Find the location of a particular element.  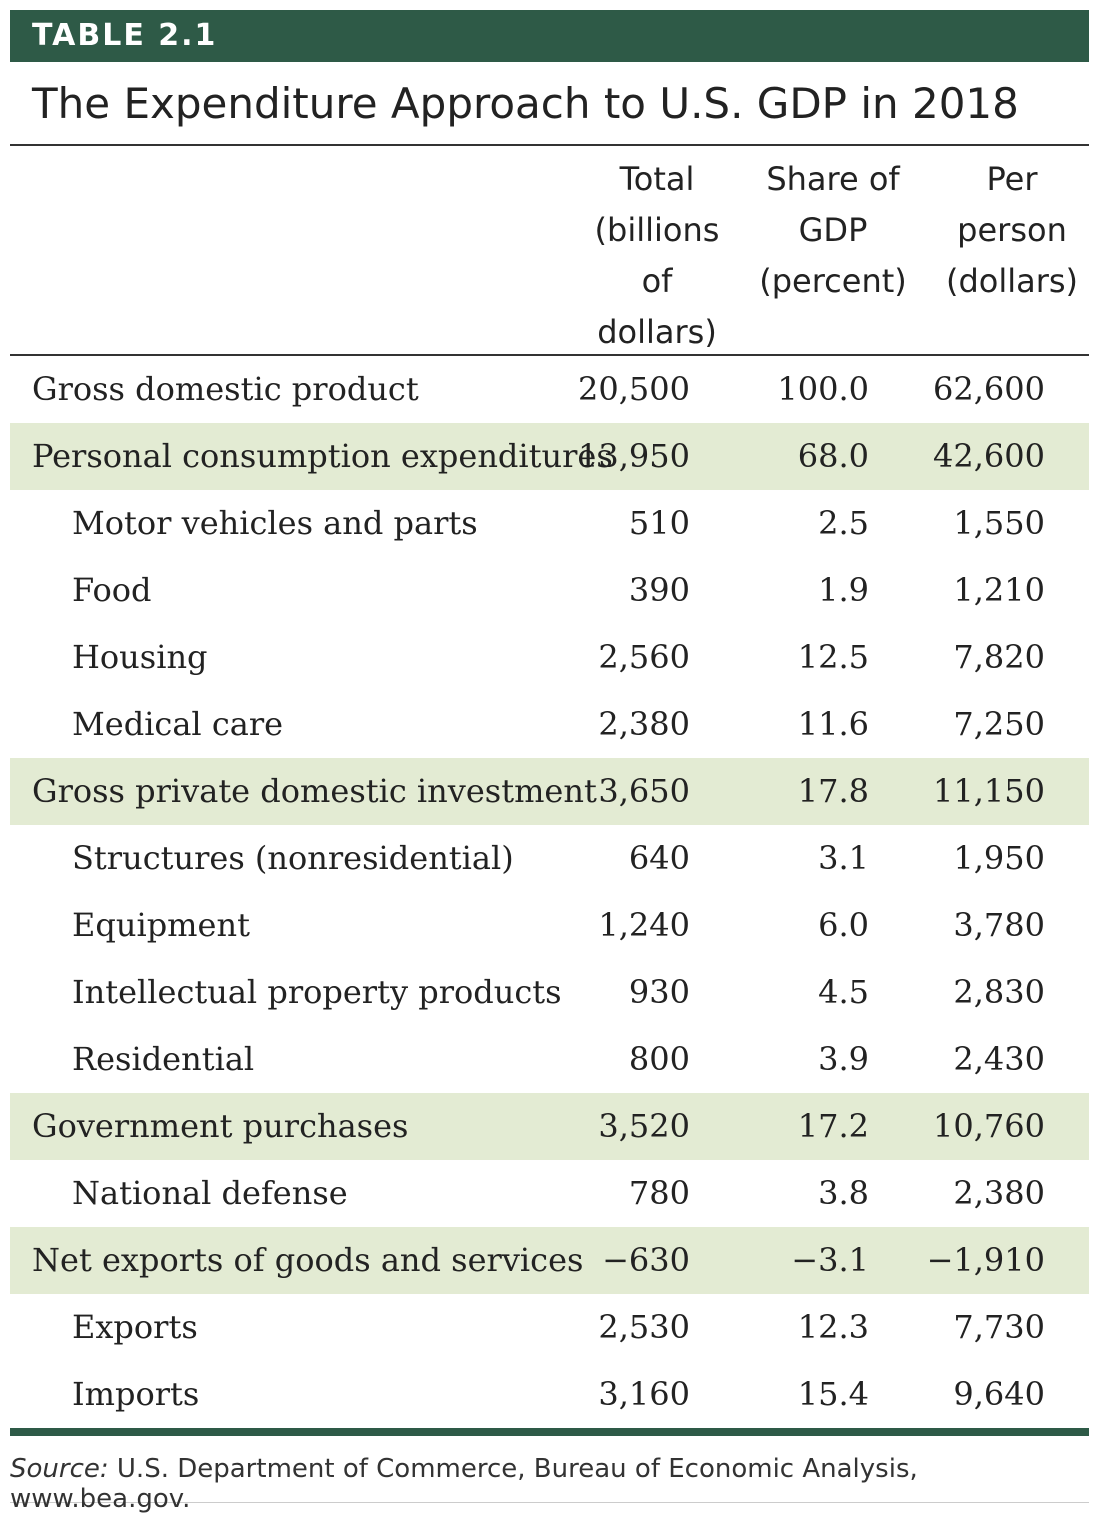

cell-per-person: 7,250 is located at coordinates (999, 724).